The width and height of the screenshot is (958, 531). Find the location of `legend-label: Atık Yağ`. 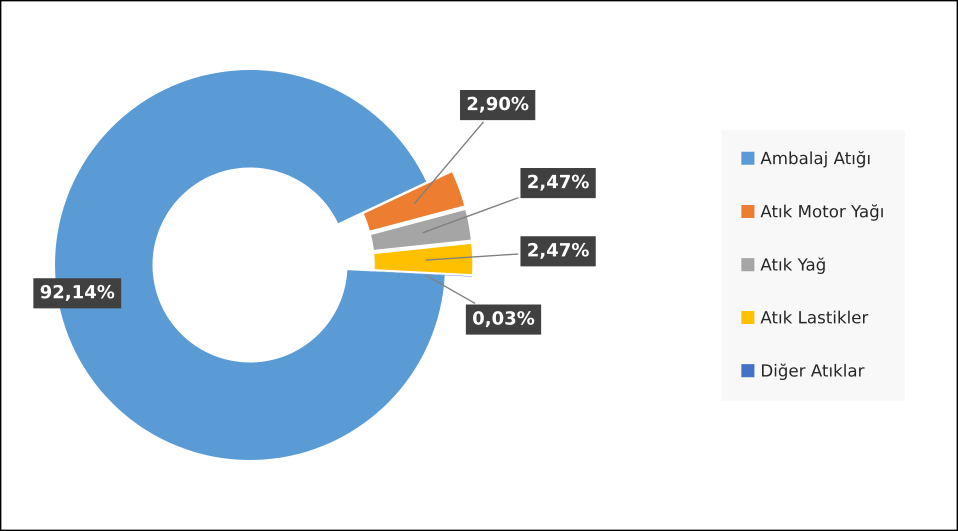

legend-label: Atık Yağ is located at coordinates (792, 265).